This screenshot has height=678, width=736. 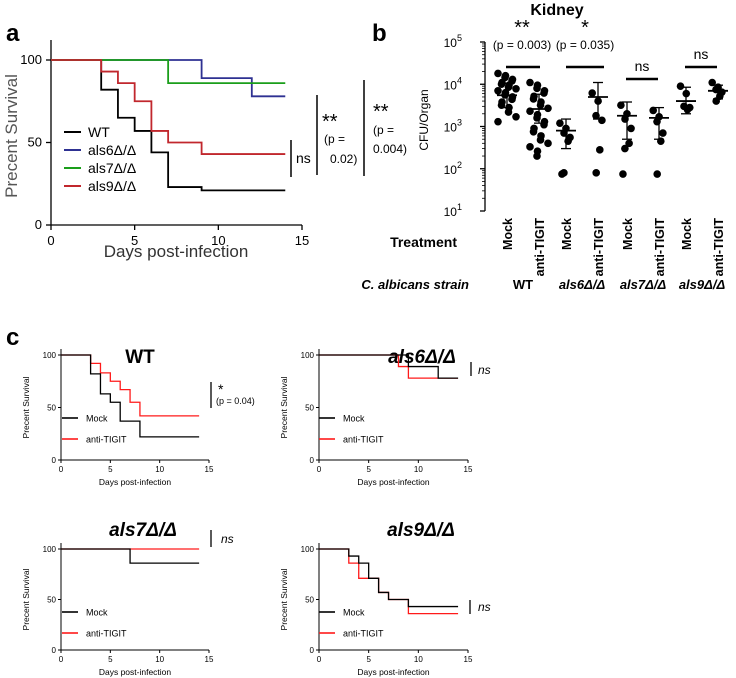 I want to click on y-tick-label: 100, so click(x=50, y=355).